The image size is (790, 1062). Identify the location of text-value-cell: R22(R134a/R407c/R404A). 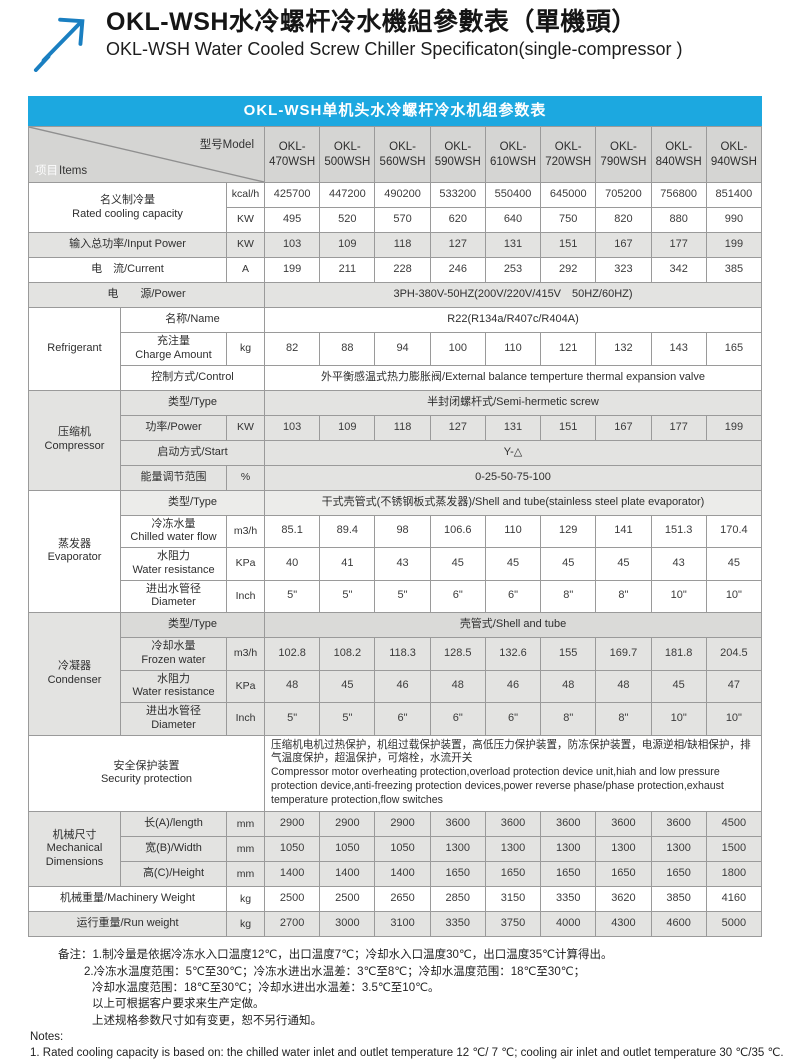
(513, 320).